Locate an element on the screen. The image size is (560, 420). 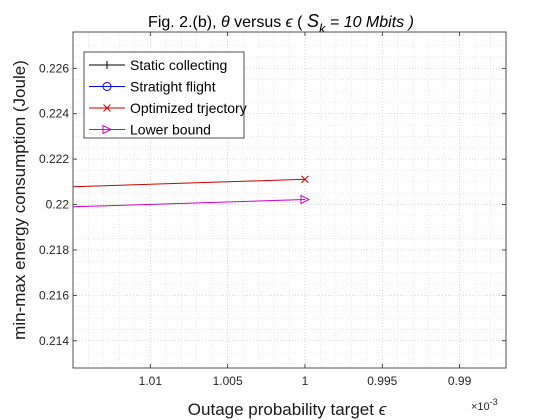
x-axis-exponent: ×10⁻³ is located at coordinates (484, 405).